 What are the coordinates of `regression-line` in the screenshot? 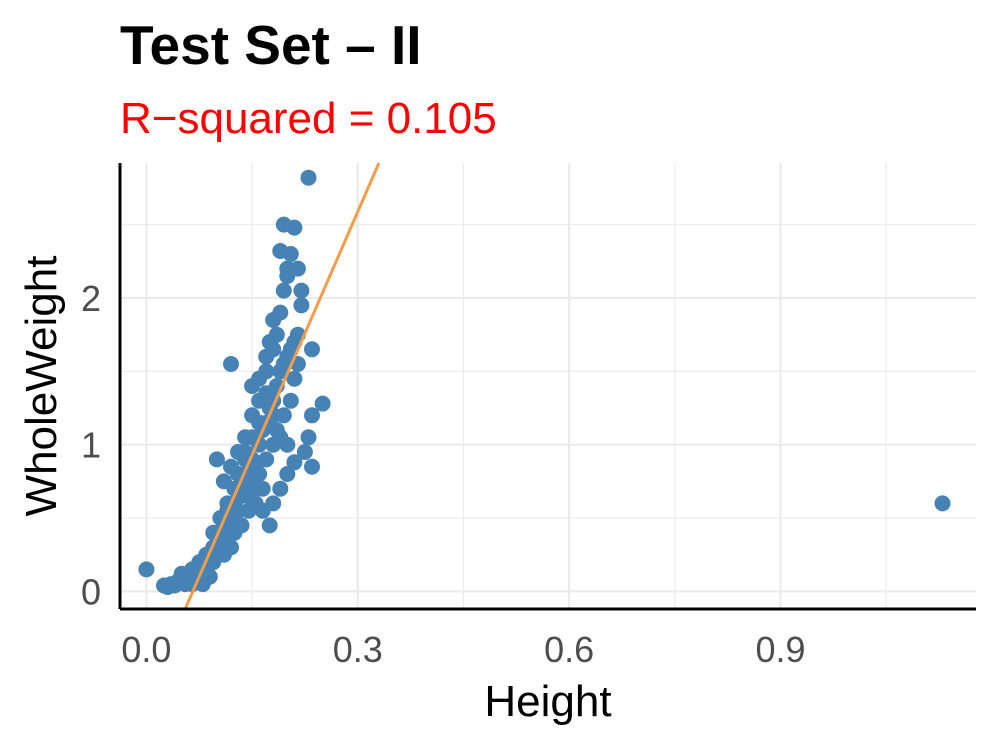 It's located at (282, 386).